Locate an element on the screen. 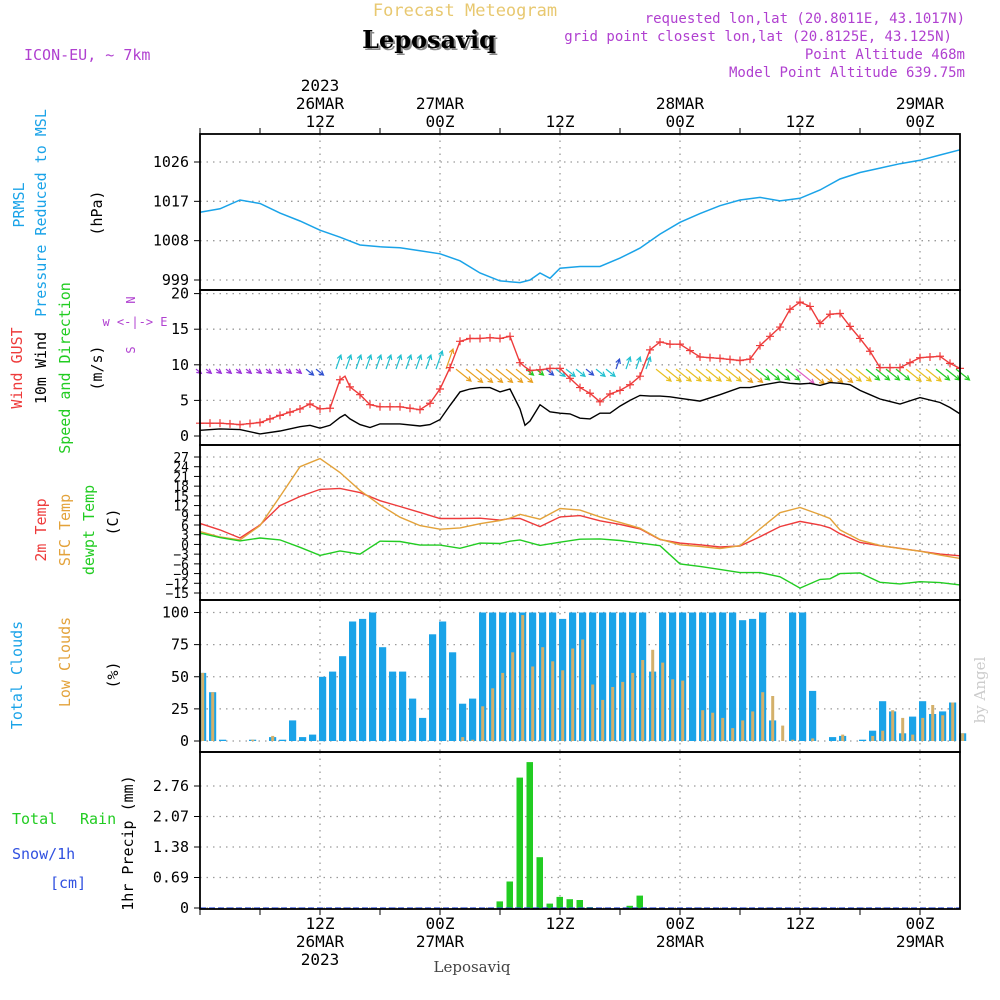 This screenshot has width=1000, height=1000. ytick-label: −3 is located at coordinates (181, 555).